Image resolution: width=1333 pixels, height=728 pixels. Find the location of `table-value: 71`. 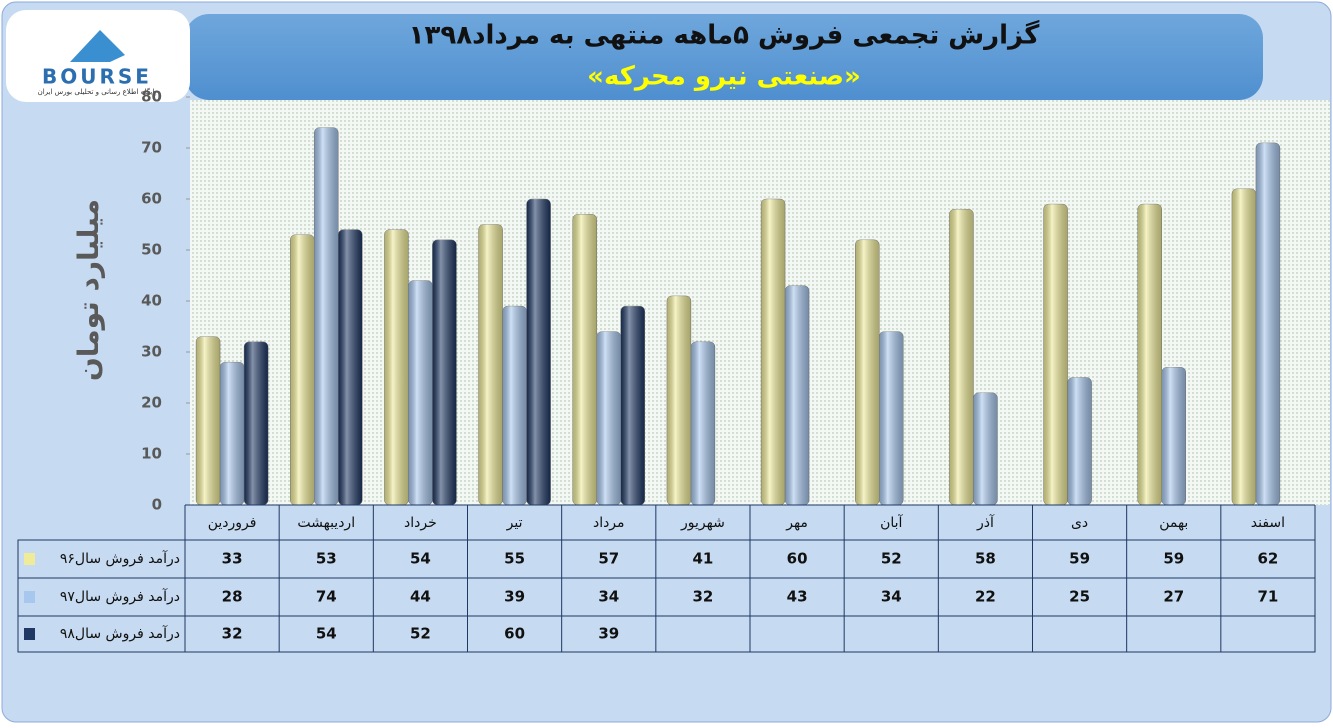

table-value: 71 is located at coordinates (1267, 597).